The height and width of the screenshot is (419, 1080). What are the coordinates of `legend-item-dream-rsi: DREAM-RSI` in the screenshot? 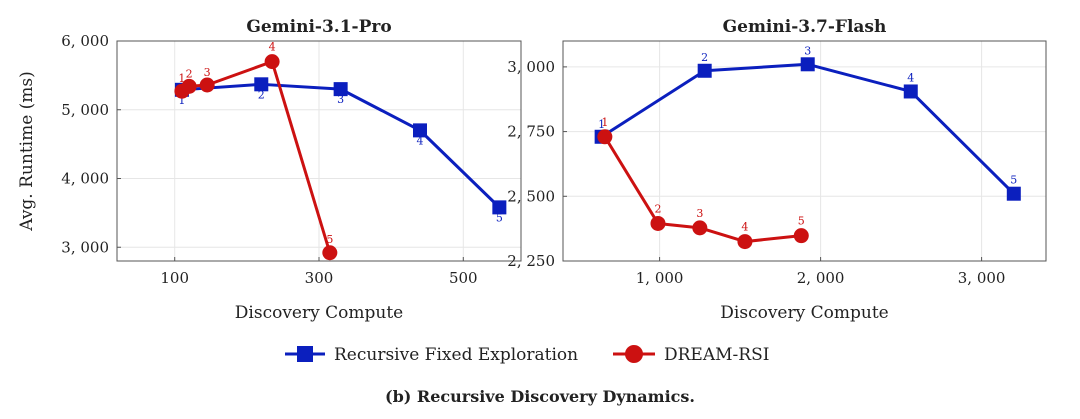 It's located at (691, 355).